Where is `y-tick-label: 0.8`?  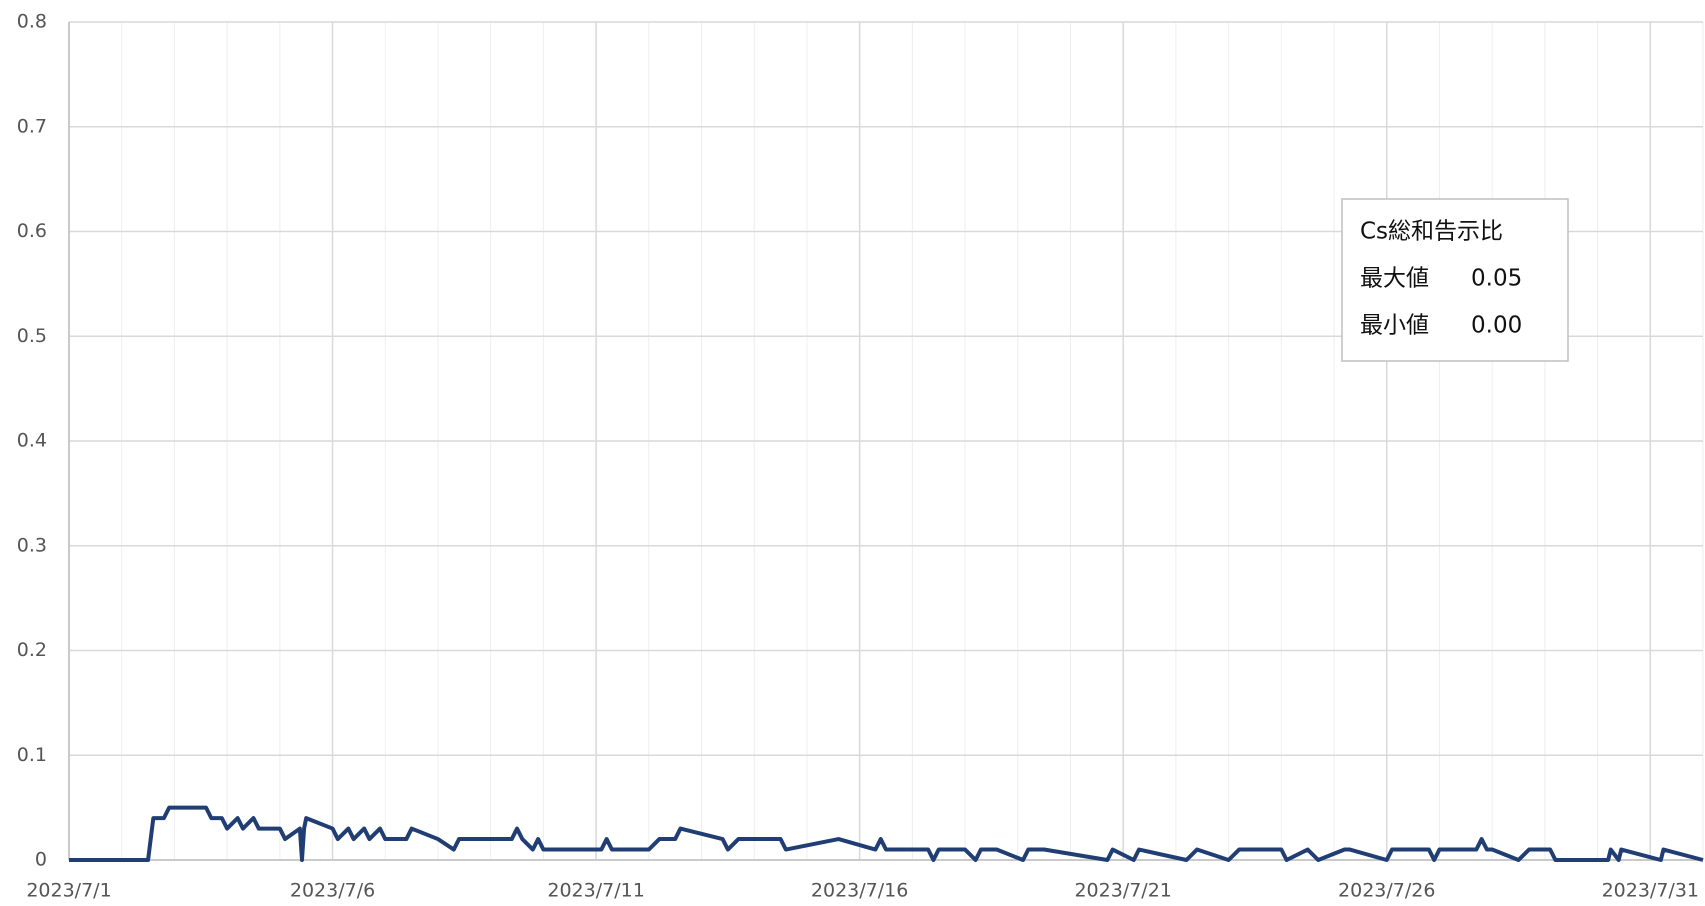 y-tick-label: 0.8 is located at coordinates (32, 22).